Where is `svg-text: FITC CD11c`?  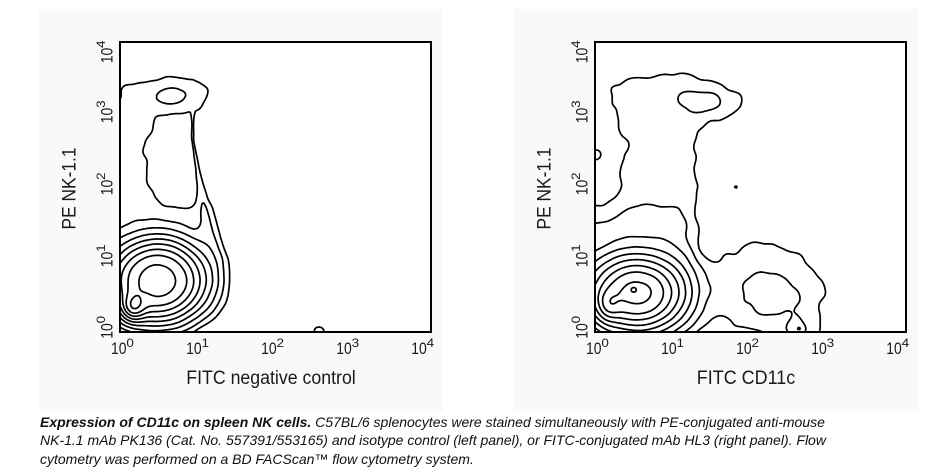 svg-text: FITC CD11c is located at coordinates (746, 378).